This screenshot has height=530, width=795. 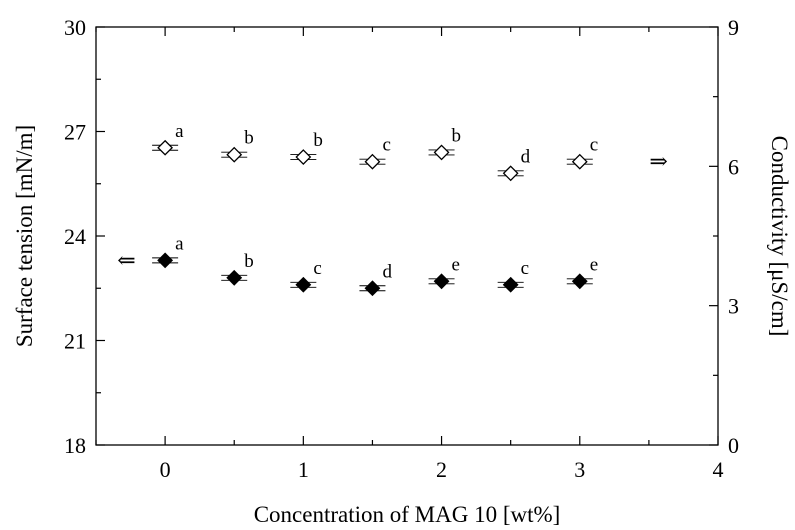 I want to click on y2-tick-label: 9, so click(x=733, y=27).